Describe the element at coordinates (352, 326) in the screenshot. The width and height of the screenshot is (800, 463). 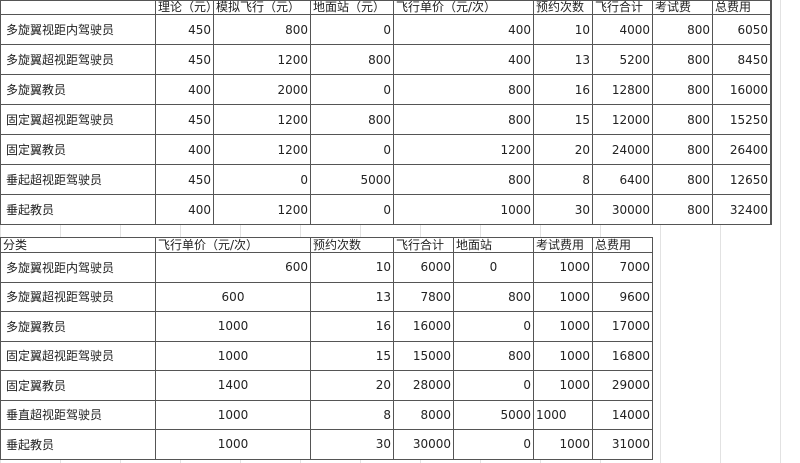
I see `value-cell: 16` at that location.